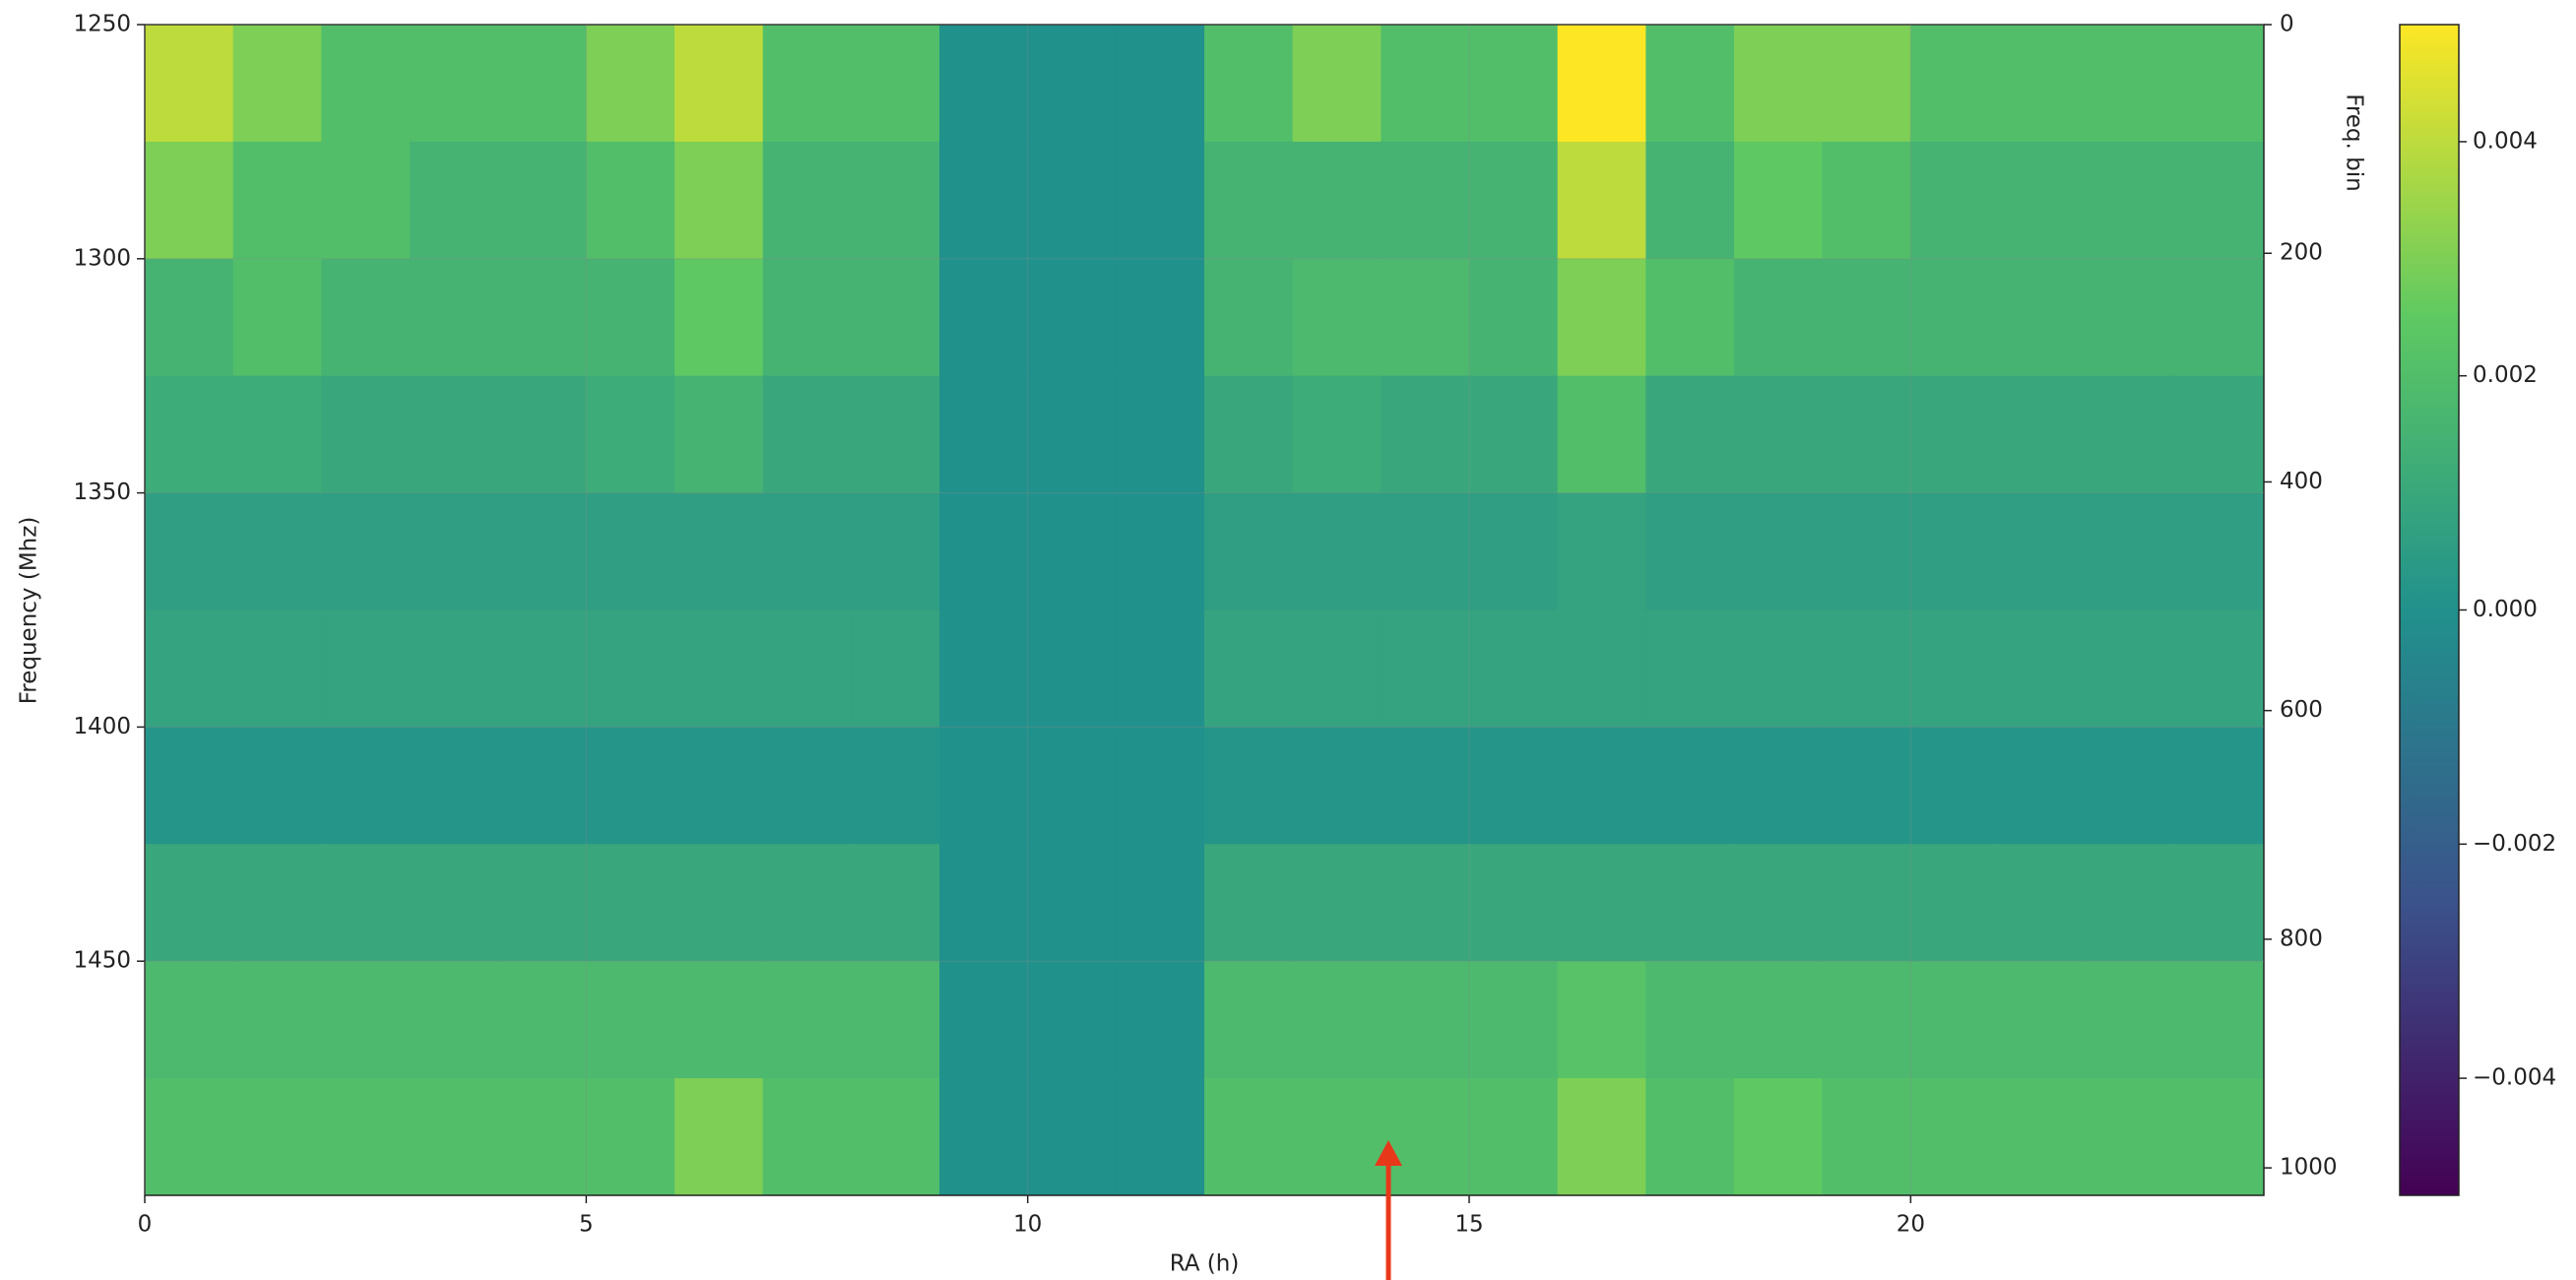  I want to click on y-tick-label: 1450, so click(102, 961).